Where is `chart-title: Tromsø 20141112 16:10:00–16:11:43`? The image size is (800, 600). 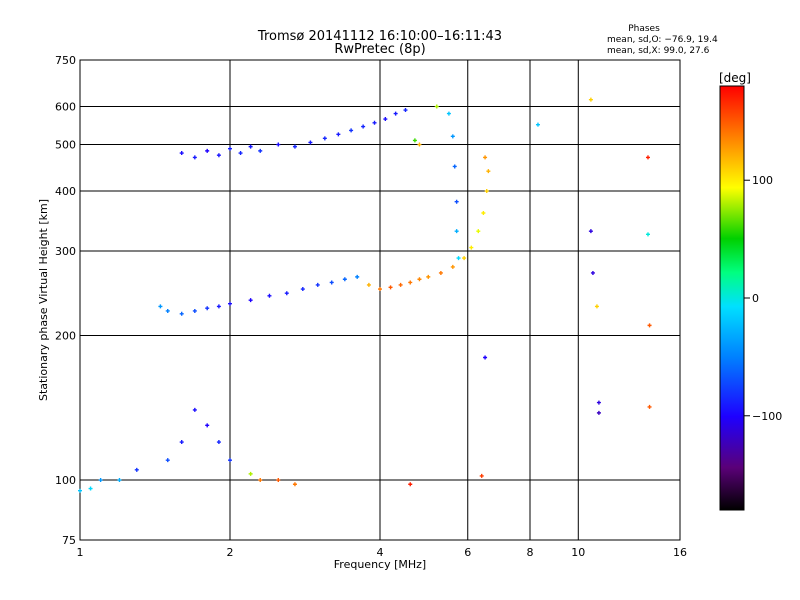 chart-title: Tromsø 20141112 16:10:00–16:11:43 is located at coordinates (379, 36).